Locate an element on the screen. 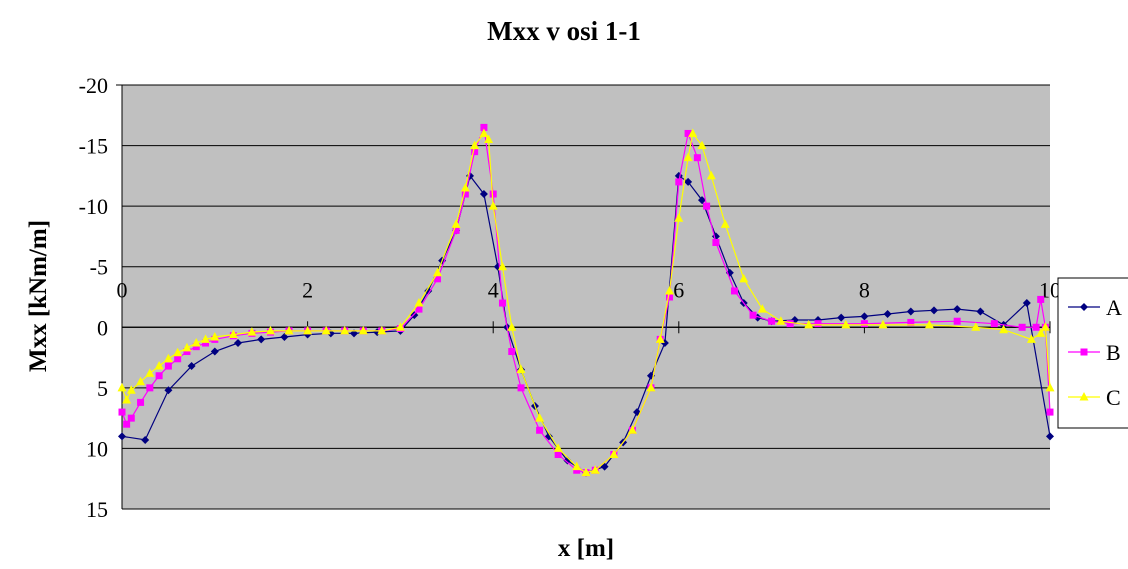  x-axis-title: x [m] is located at coordinates (586, 548).